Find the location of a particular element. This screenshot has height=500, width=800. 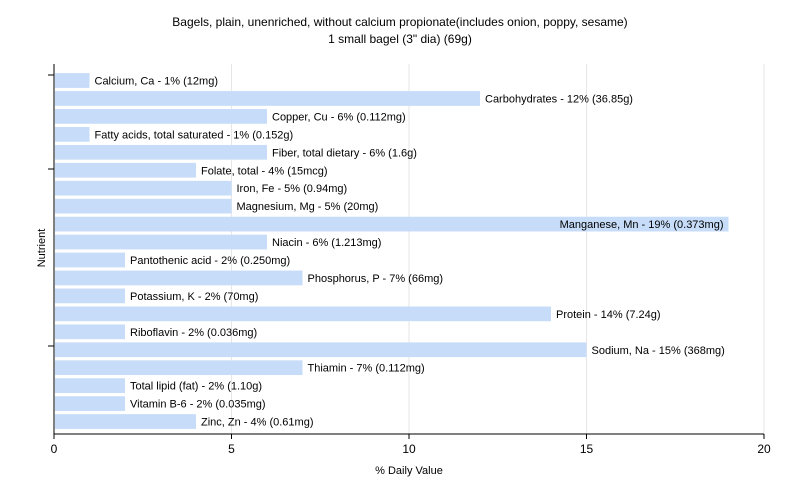

data-label: Folate, total - 4% (15mcg) is located at coordinates (264, 171).